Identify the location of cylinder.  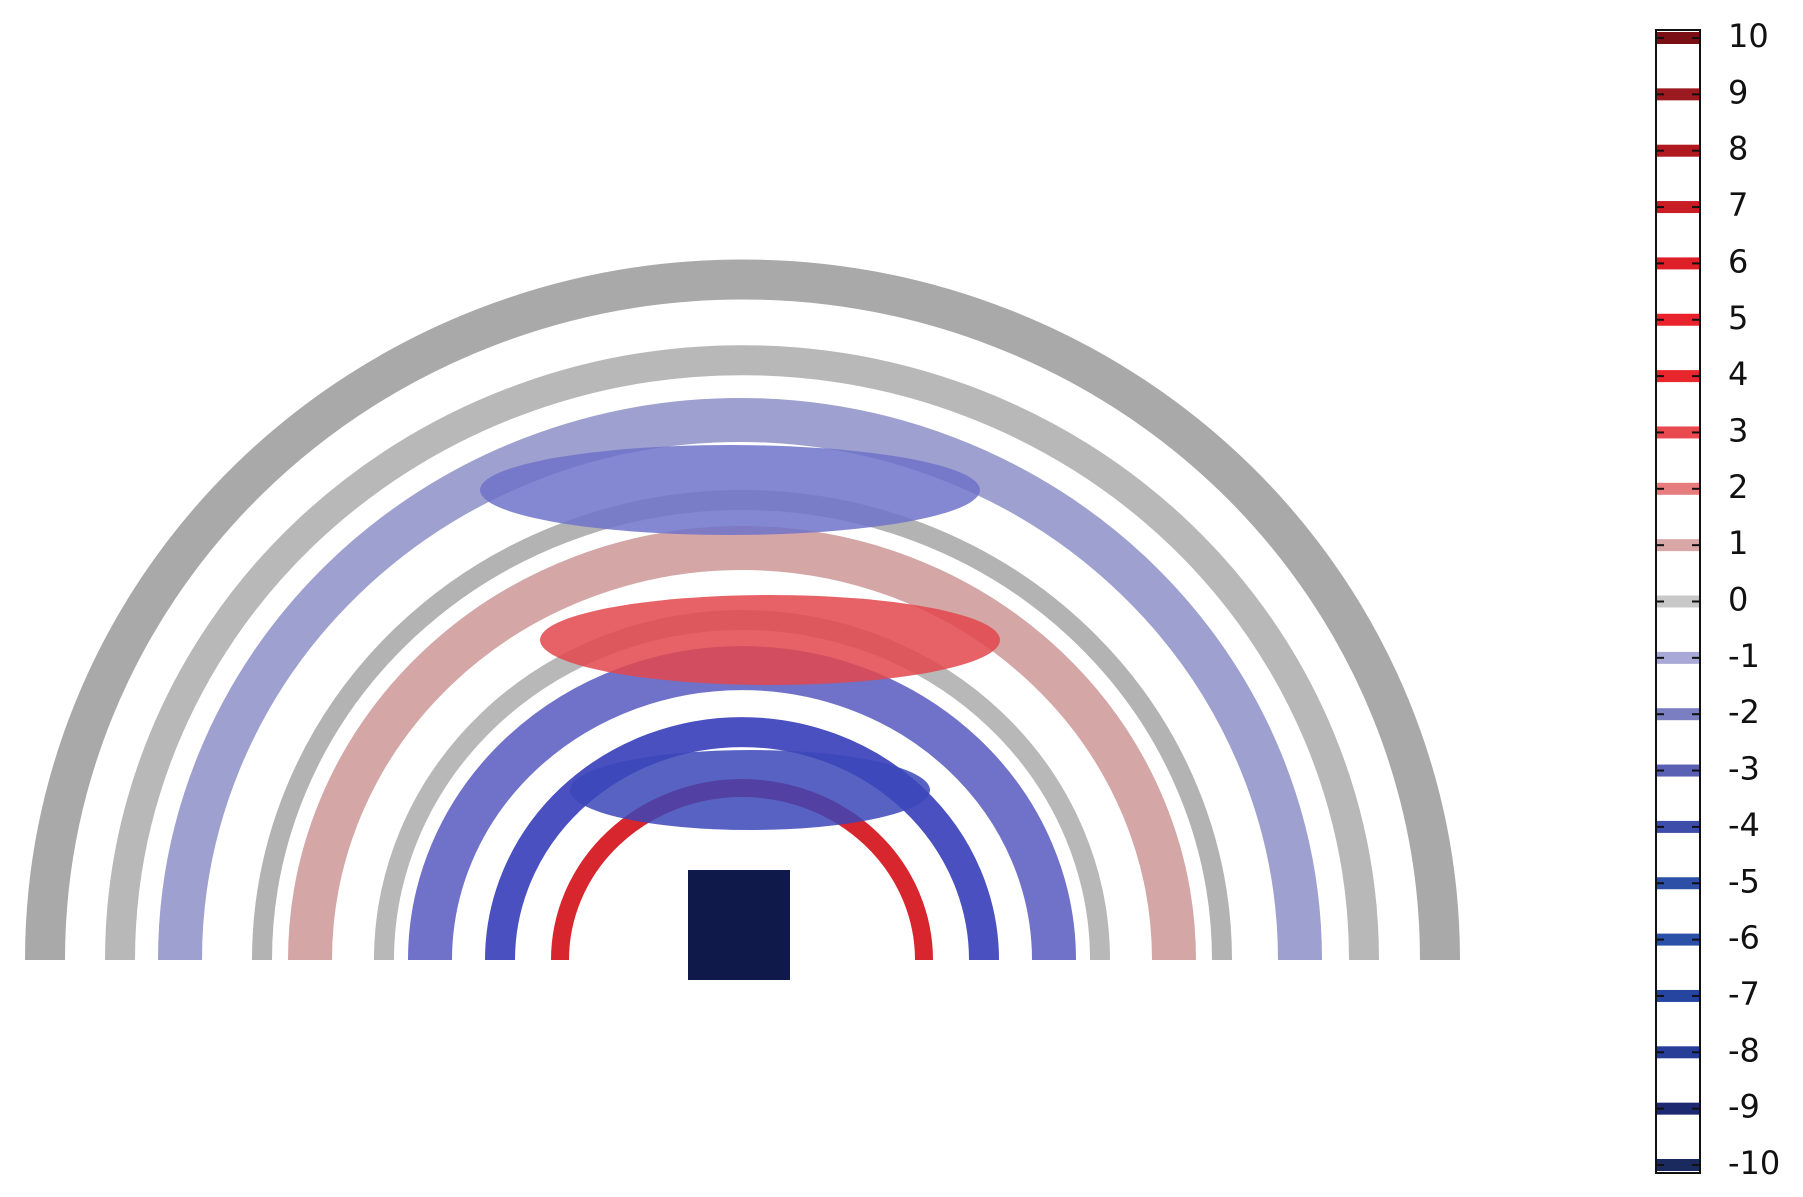
(739, 925).